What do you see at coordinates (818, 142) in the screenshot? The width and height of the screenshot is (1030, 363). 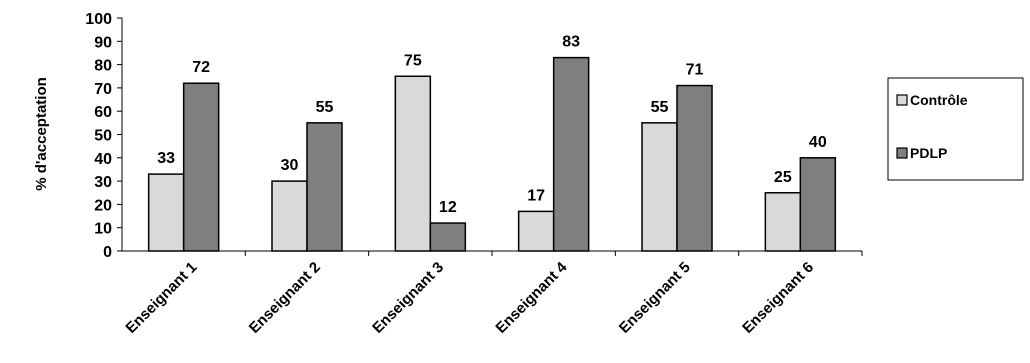 I see `data-label: 40` at bounding box center [818, 142].